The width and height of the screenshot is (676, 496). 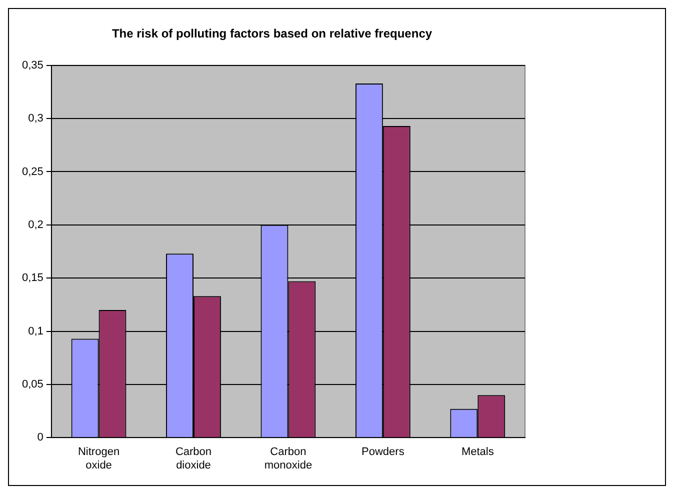 What do you see at coordinates (36, 331) in the screenshot?
I see `y-tick-label: 0,1` at bounding box center [36, 331].